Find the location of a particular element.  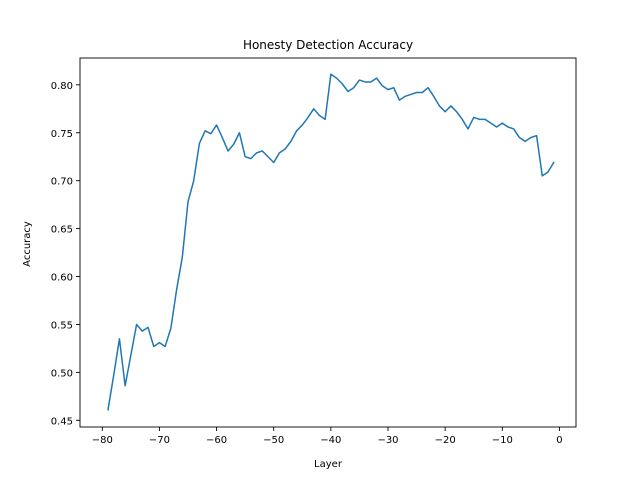

y-tick-label: 0.65 is located at coordinates (62, 230).